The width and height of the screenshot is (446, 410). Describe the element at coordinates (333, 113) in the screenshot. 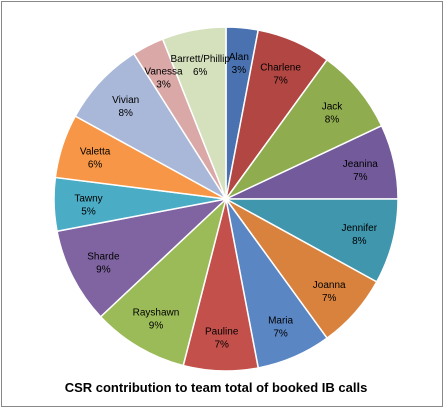

I see `slice-label-jack: Jack 8%` at that location.